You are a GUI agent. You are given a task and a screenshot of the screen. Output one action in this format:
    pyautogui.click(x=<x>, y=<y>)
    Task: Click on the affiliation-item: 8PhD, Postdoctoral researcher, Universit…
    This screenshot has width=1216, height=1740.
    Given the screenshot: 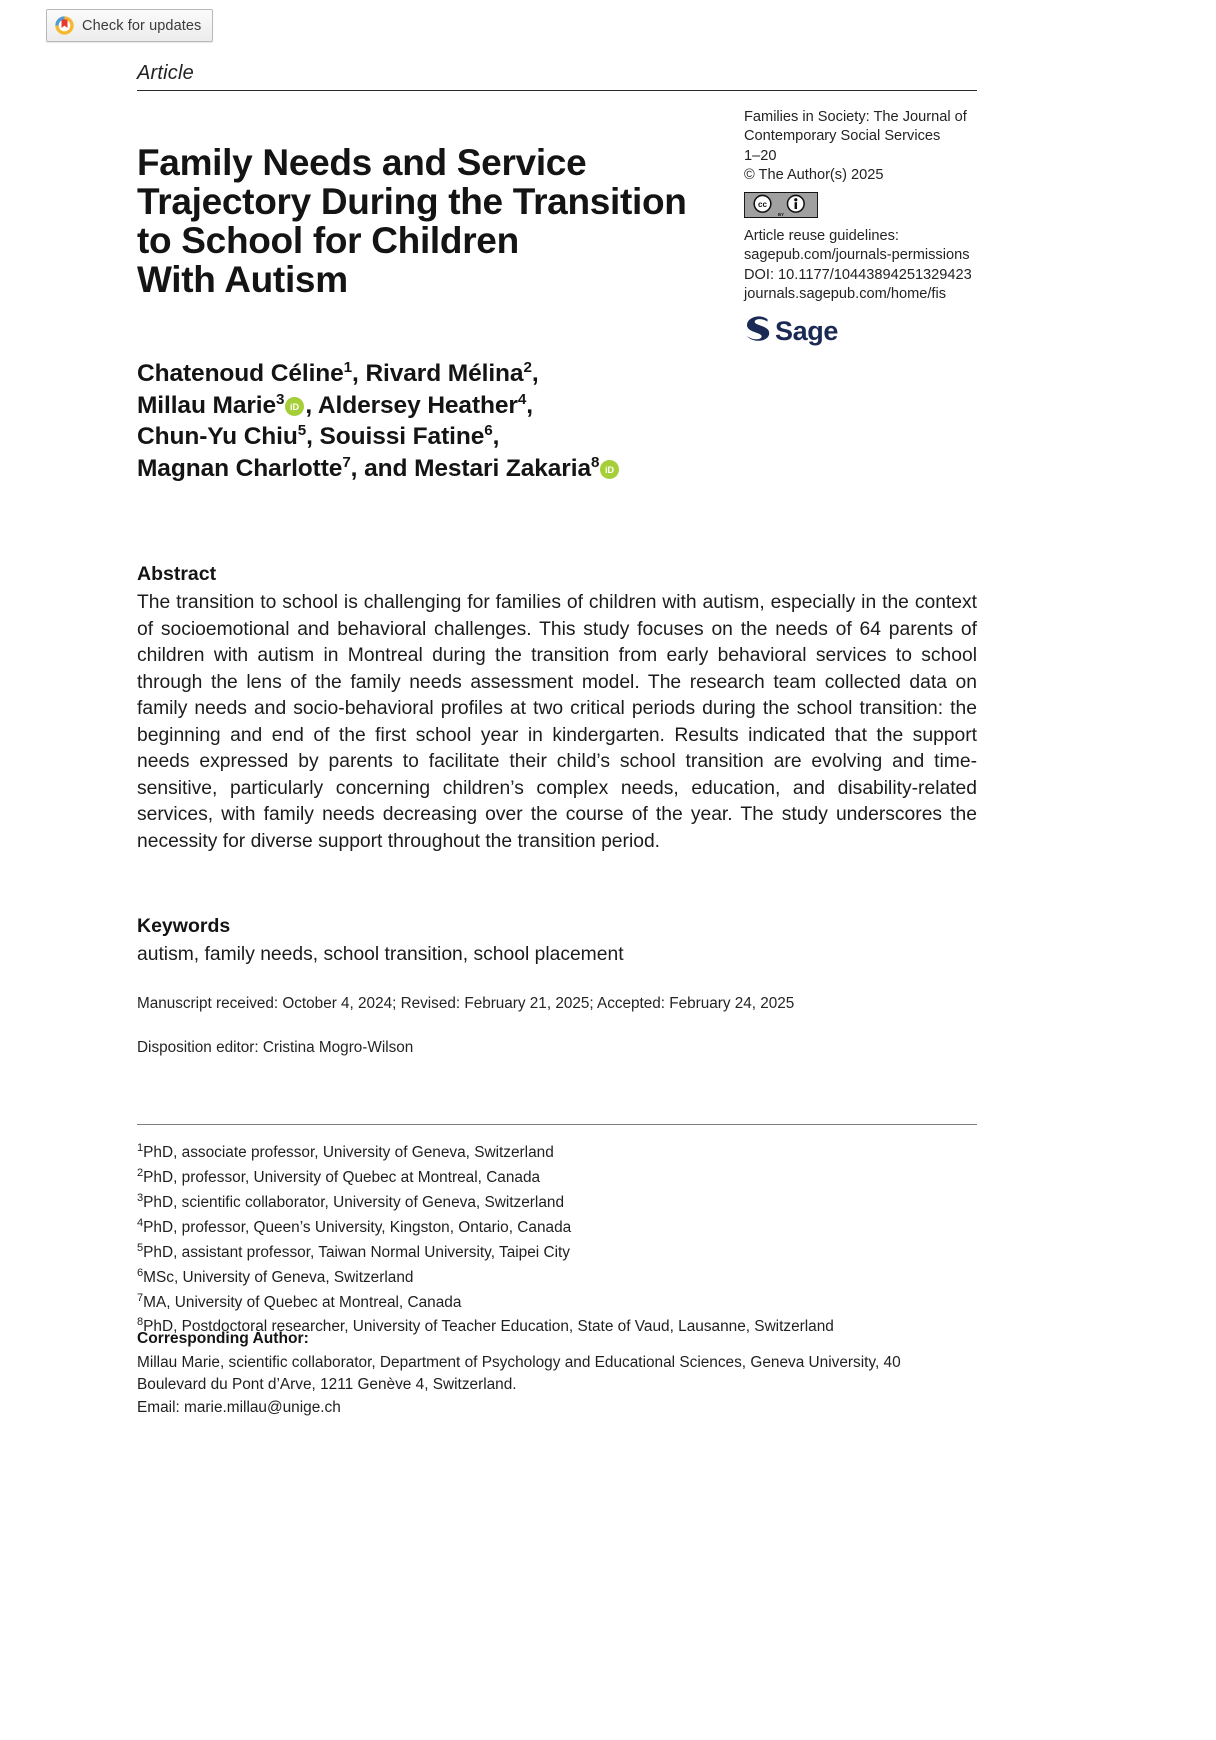 What is the action you would take?
    pyautogui.click(x=567, y=1326)
    